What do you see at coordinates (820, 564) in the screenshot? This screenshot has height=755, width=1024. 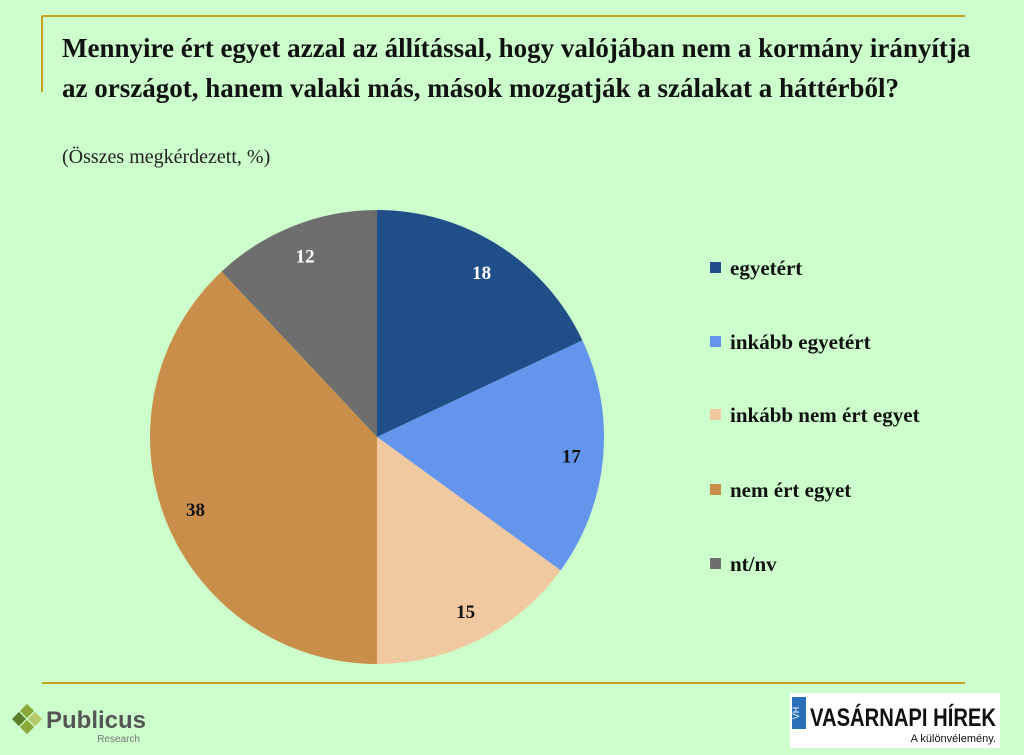 I see `legend-item: nt/nv` at bounding box center [820, 564].